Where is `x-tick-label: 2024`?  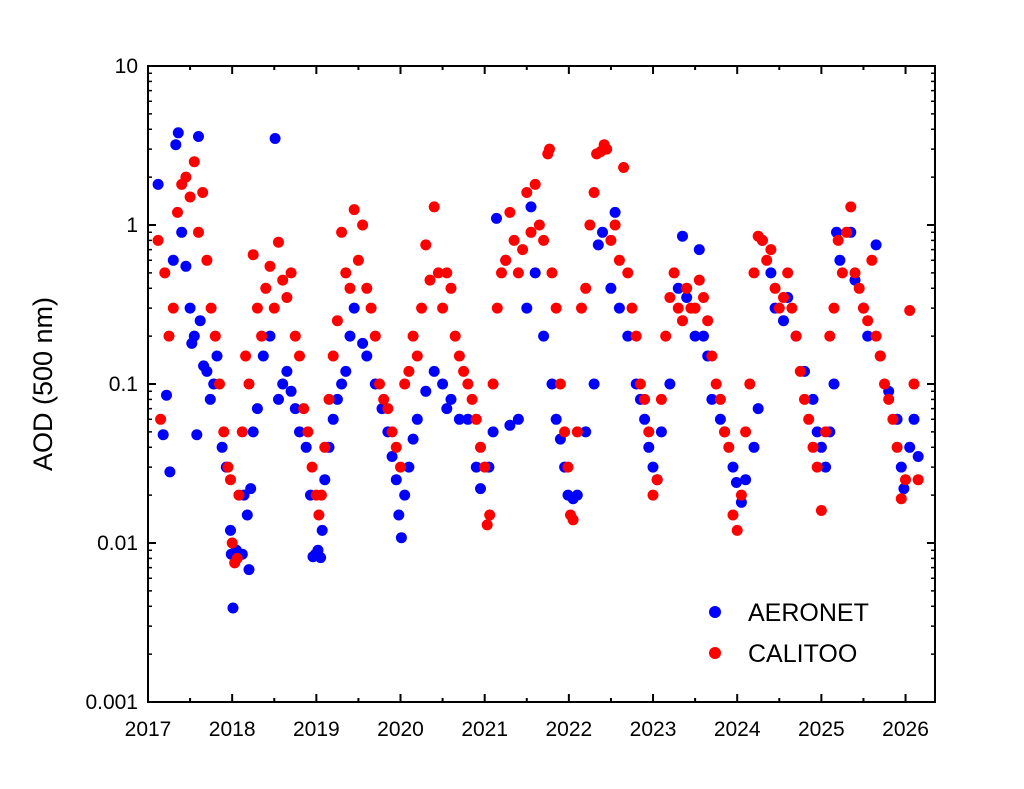
x-tick-label: 2024 is located at coordinates (737, 729).